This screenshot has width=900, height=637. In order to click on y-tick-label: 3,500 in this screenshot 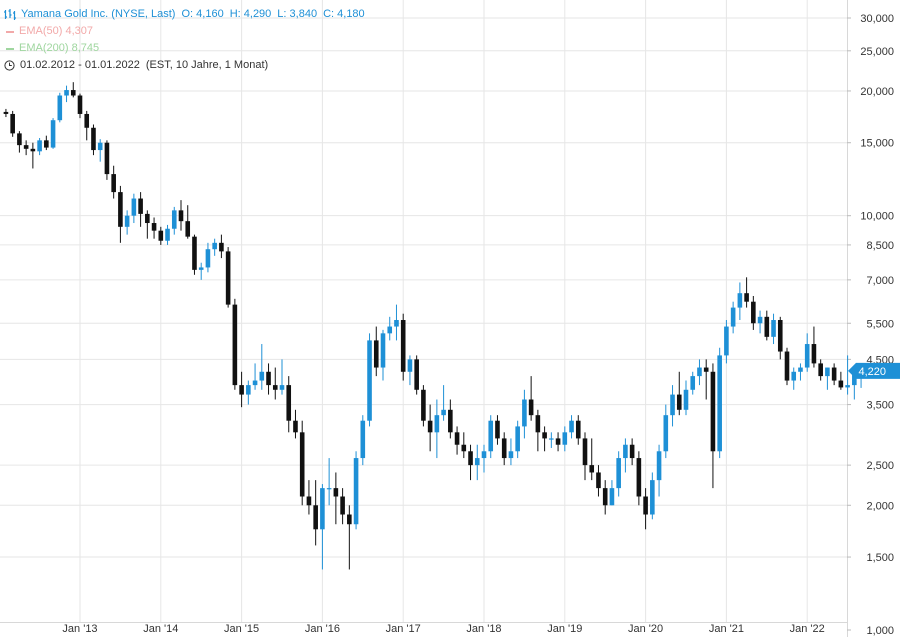, I will do `click(880, 406)`.